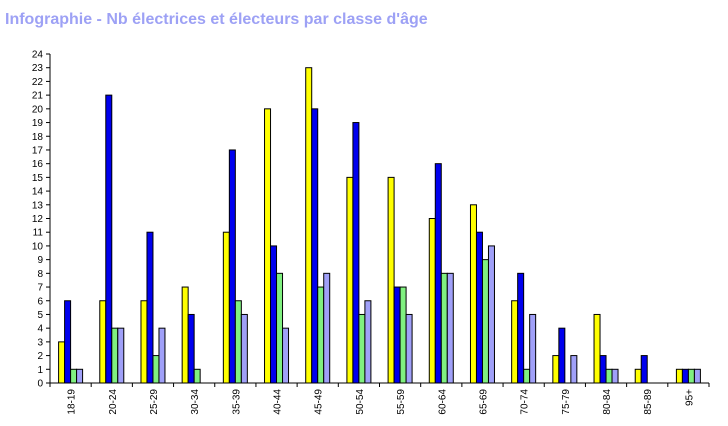 The height and width of the screenshot is (426, 728). What do you see at coordinates (566, 402) in the screenshot?
I see `x-tick-label: 75-79` at bounding box center [566, 402].